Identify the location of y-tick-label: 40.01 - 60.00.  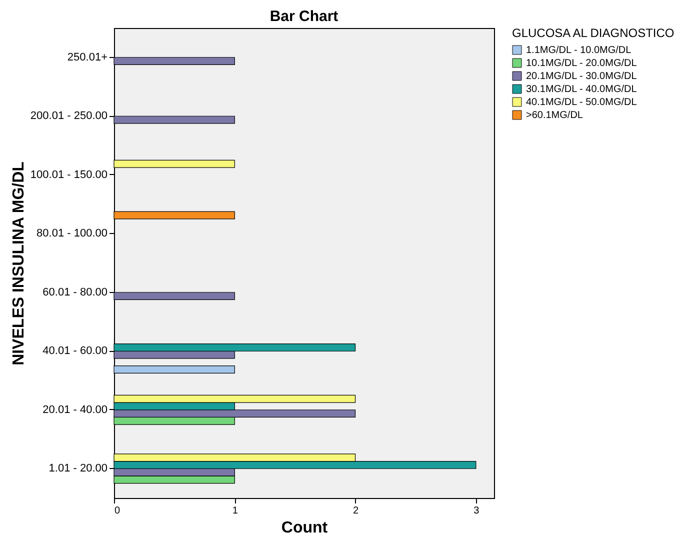
(75, 351).